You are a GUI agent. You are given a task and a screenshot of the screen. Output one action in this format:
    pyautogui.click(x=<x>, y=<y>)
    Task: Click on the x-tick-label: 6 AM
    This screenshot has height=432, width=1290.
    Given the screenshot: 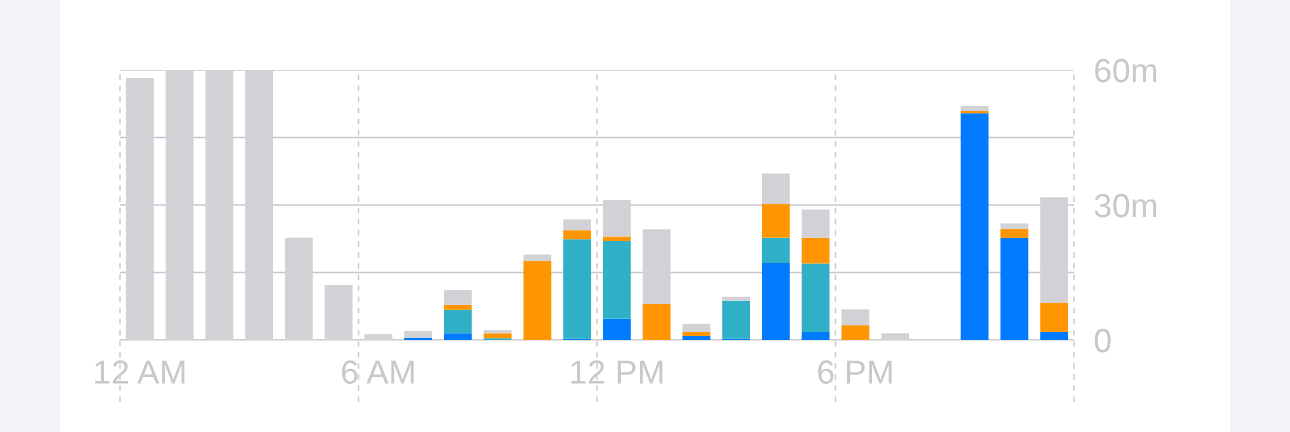 What is the action you would take?
    pyautogui.click(x=378, y=372)
    